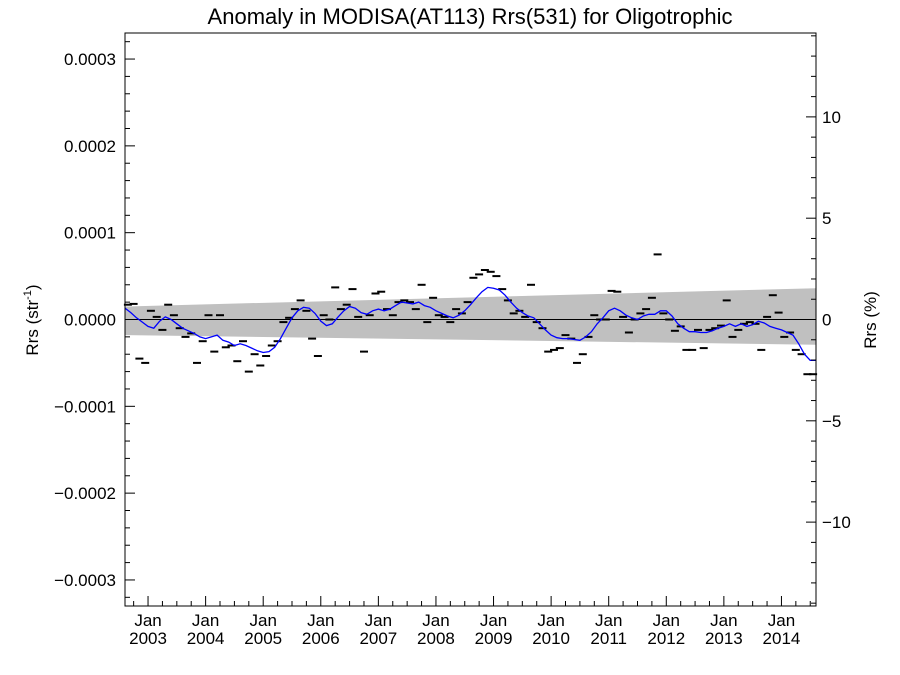 This screenshot has width=900, height=675. Describe the element at coordinates (85, 406) in the screenshot. I see `y-tick-label: −0.0001` at that location.